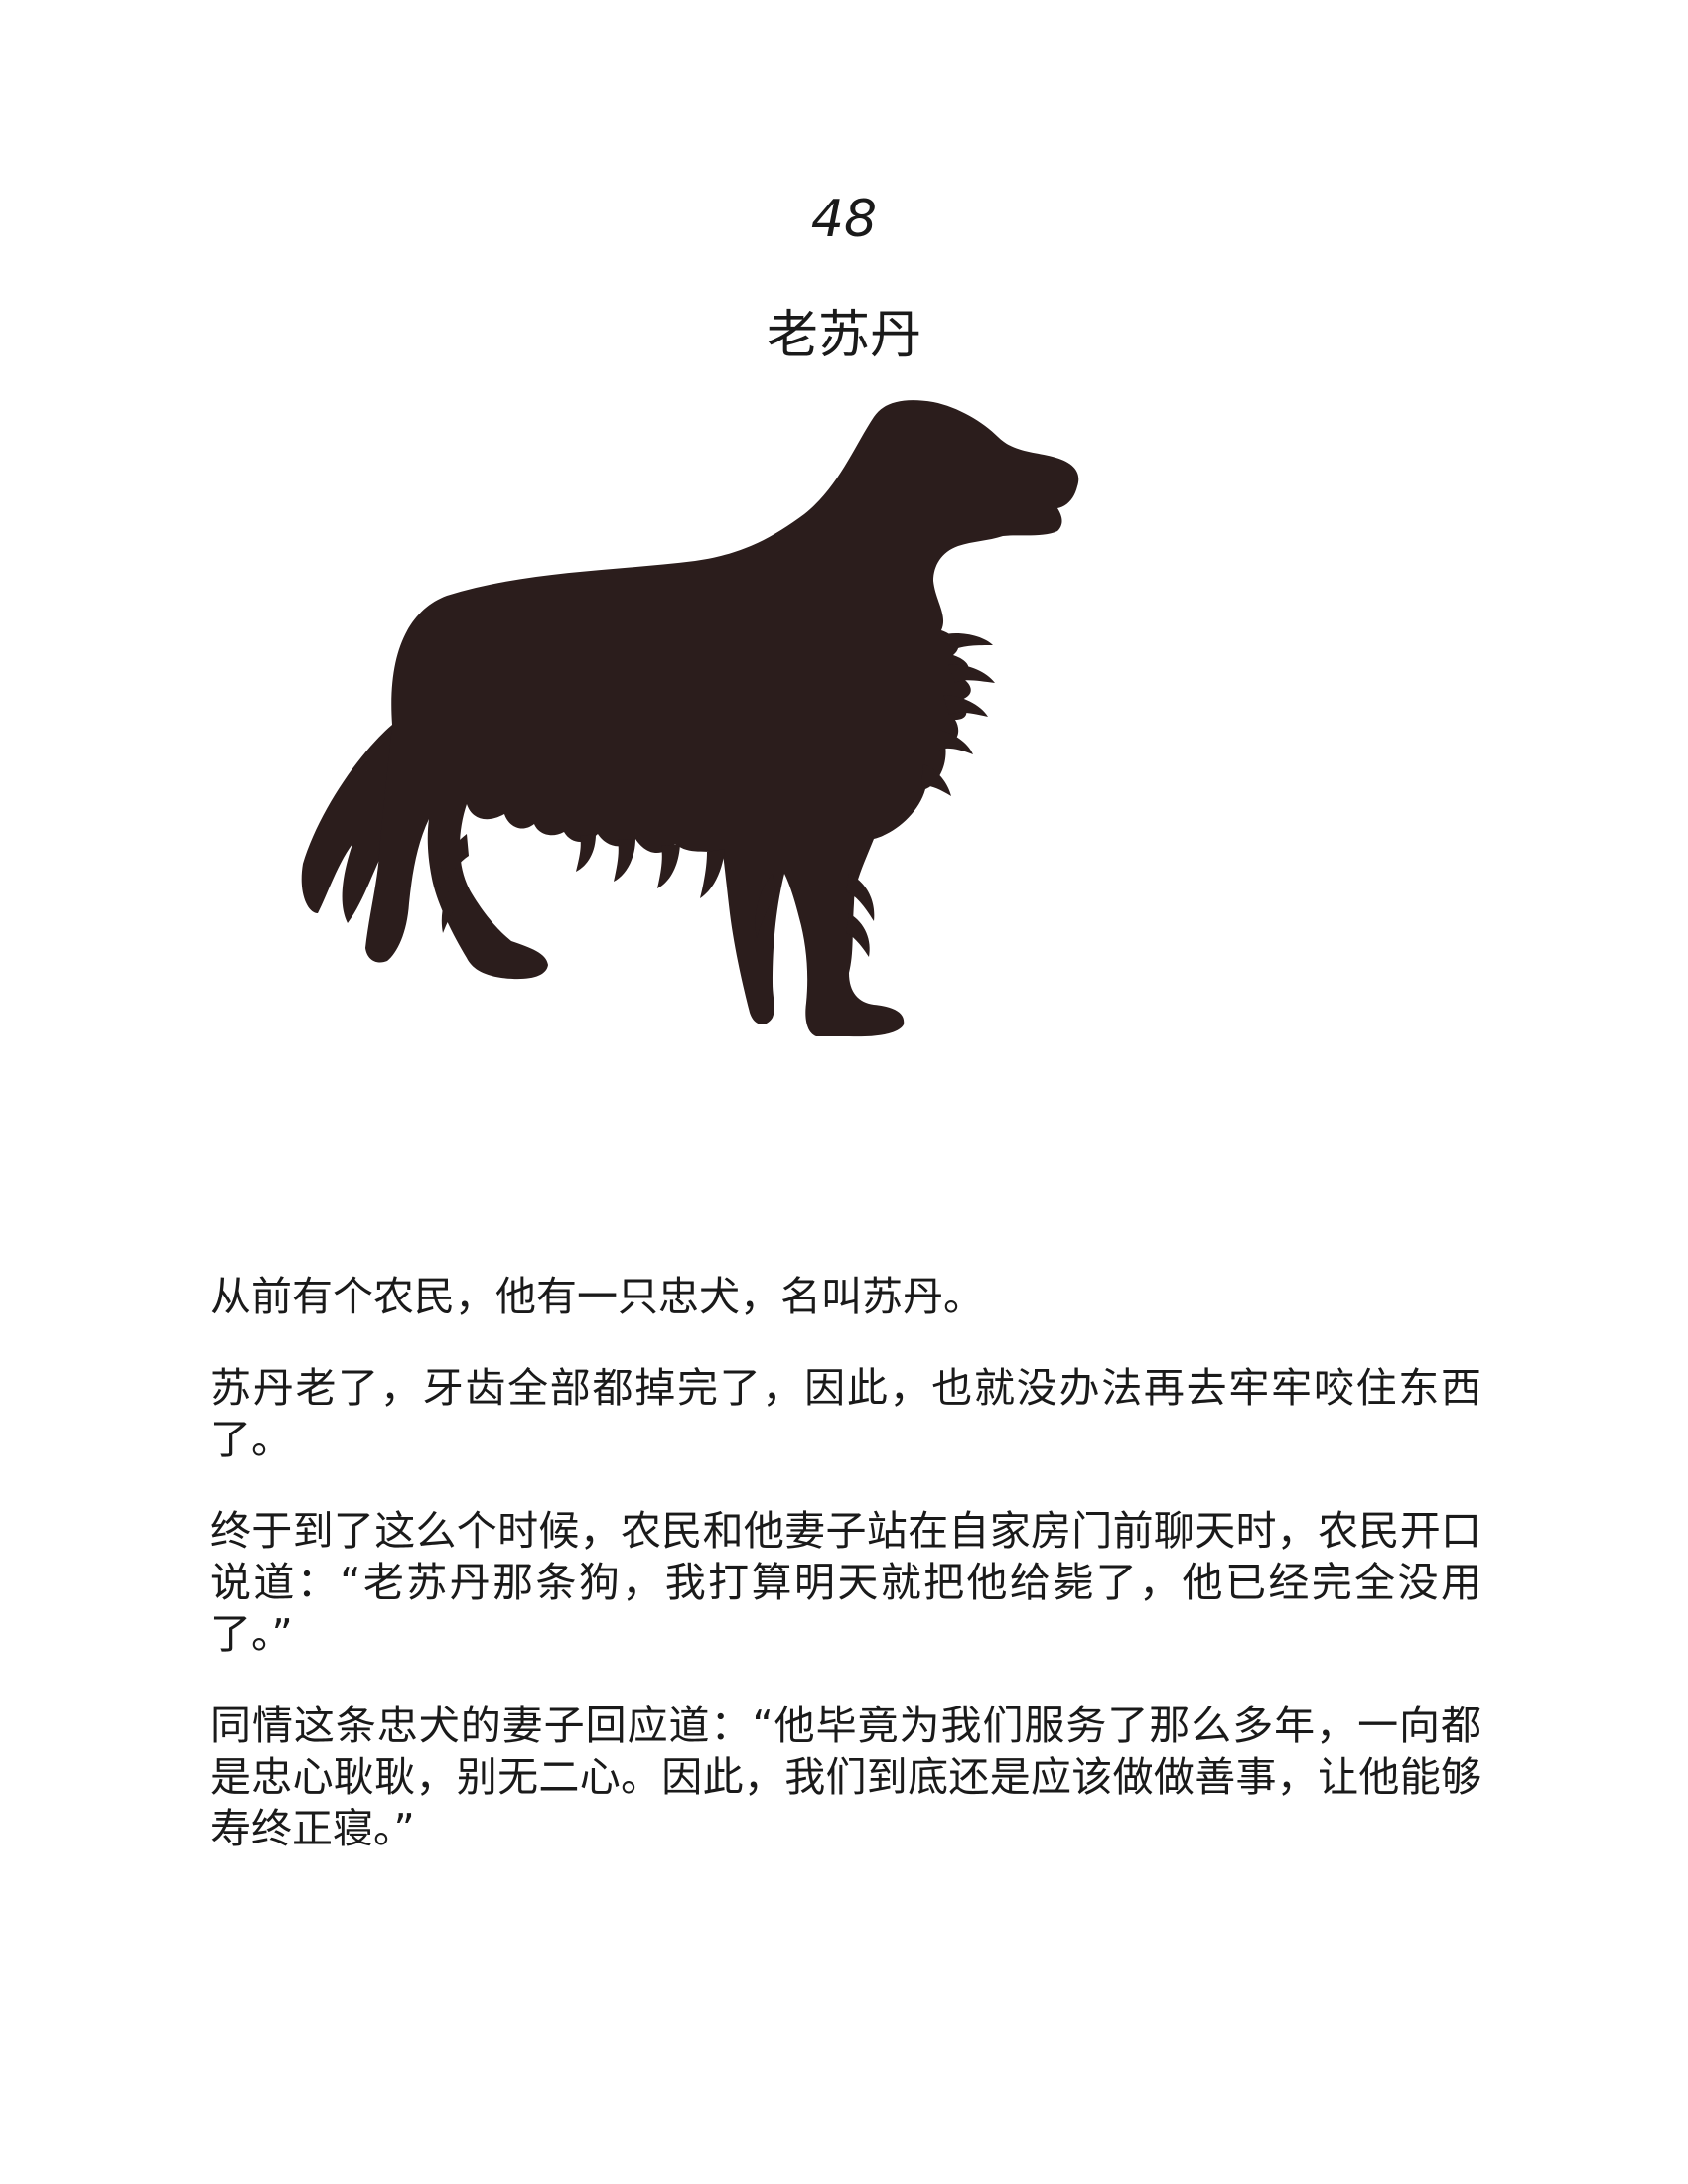 This screenshot has height=2184, width=1688. I want to click on story-paragraph: 从前有个农民，他有一只忠犬，名叫苏丹。, so click(597, 1296).